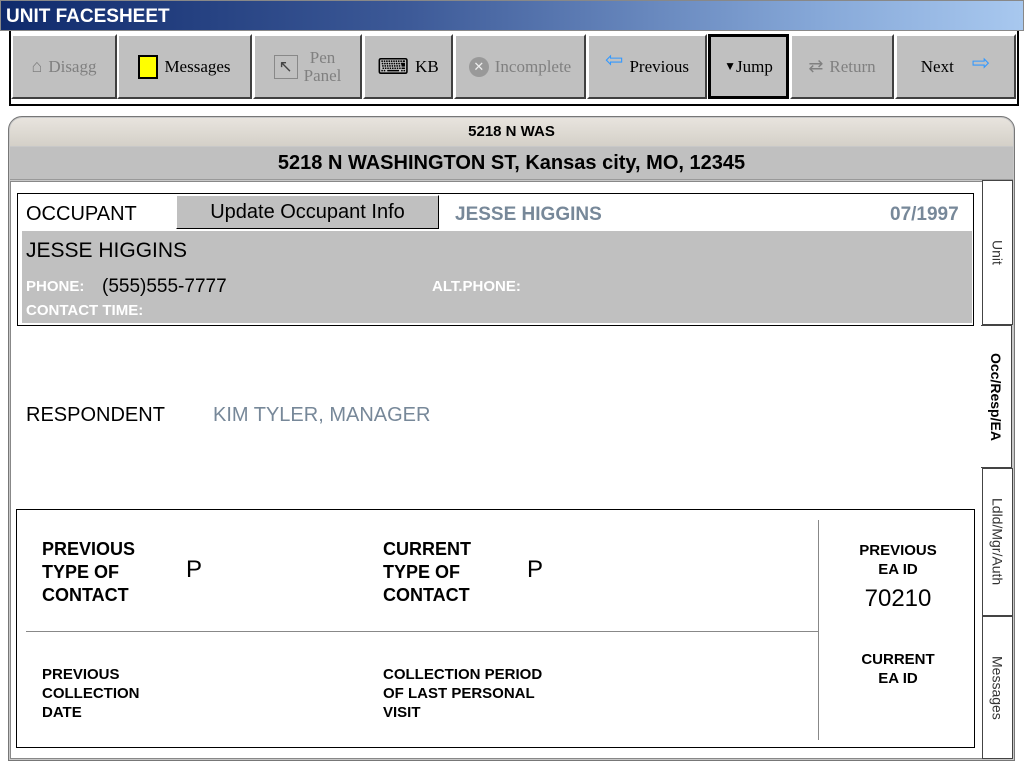 This screenshot has width=1024, height=768. I want to click on tab-unit-label: Unit, so click(997, 252).